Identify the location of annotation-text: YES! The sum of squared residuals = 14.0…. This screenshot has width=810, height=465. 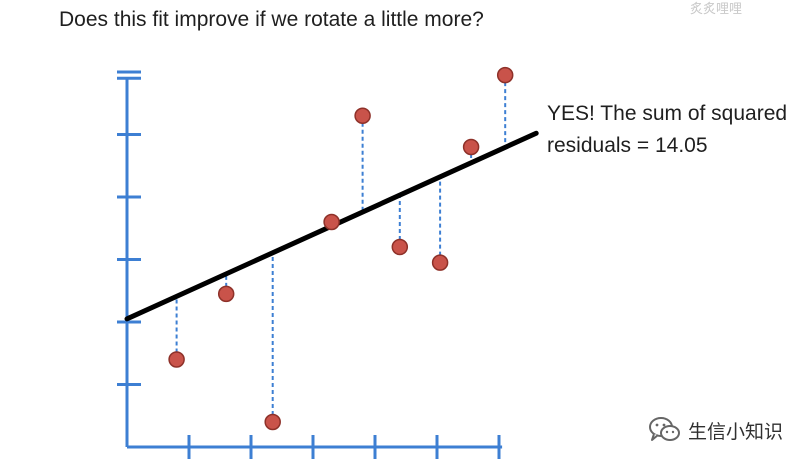
(667, 130).